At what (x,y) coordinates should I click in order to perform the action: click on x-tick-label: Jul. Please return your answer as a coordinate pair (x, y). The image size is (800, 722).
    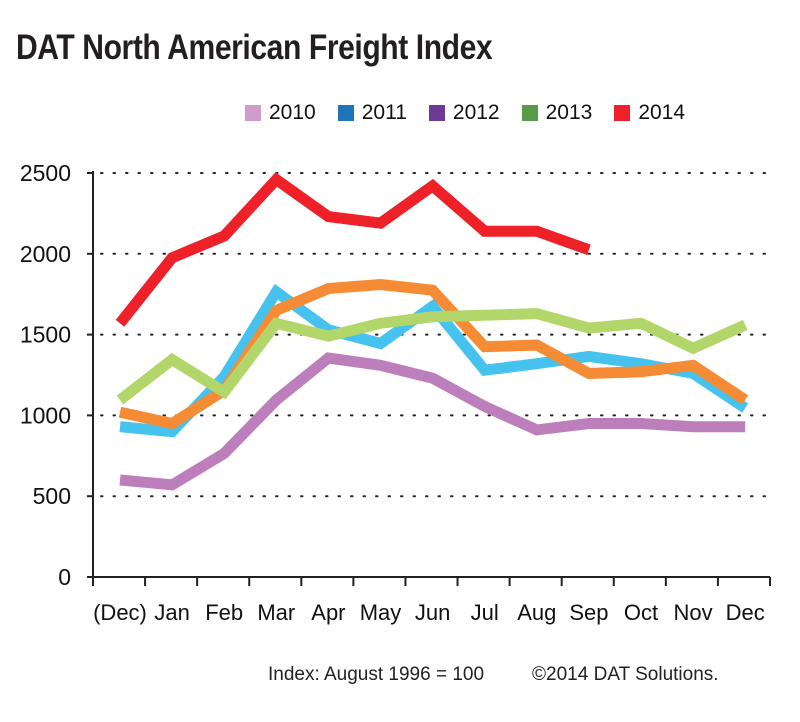
    Looking at the image, I should click on (485, 612).